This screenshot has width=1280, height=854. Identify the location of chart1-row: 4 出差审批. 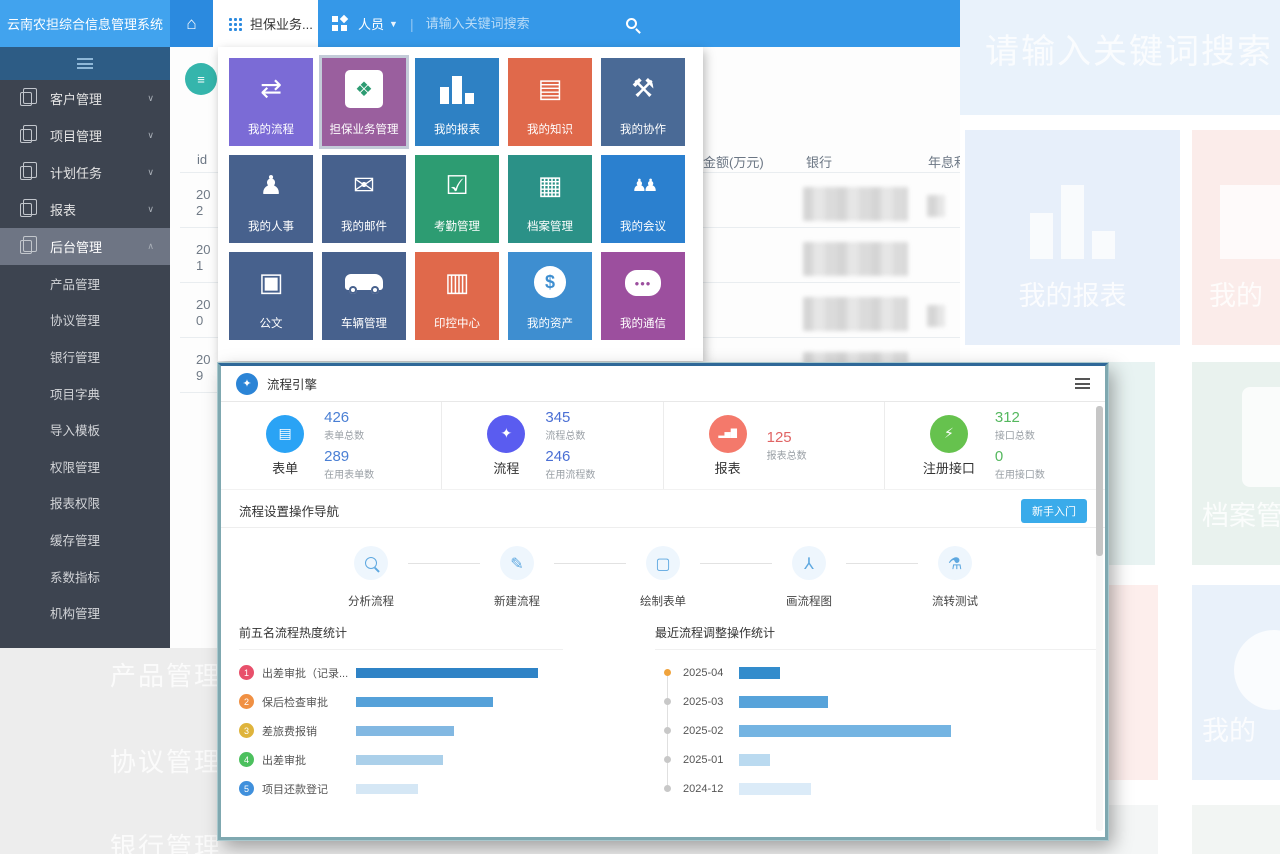
(401, 759).